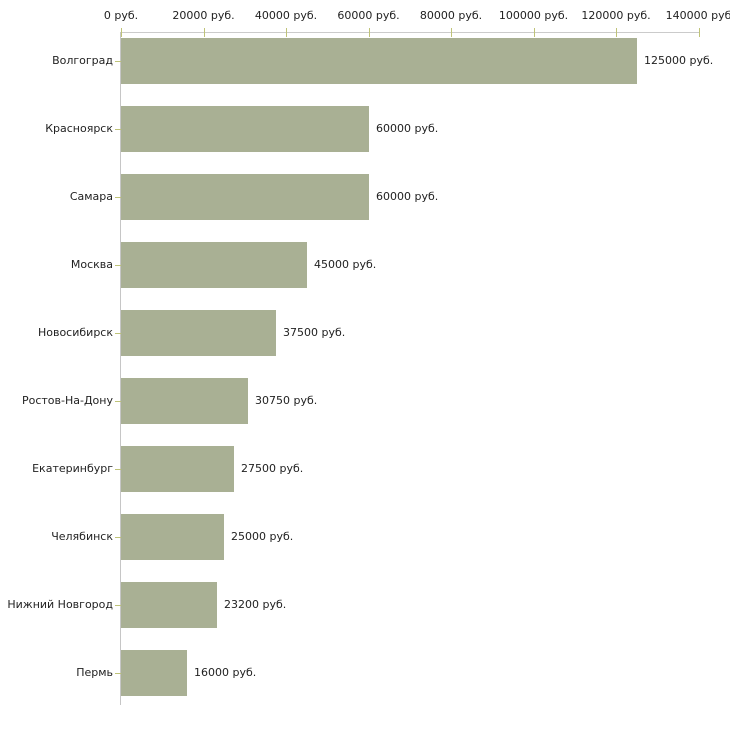 This screenshot has height=730, width=730. I want to click on value-label: 37500 руб., so click(314, 332).